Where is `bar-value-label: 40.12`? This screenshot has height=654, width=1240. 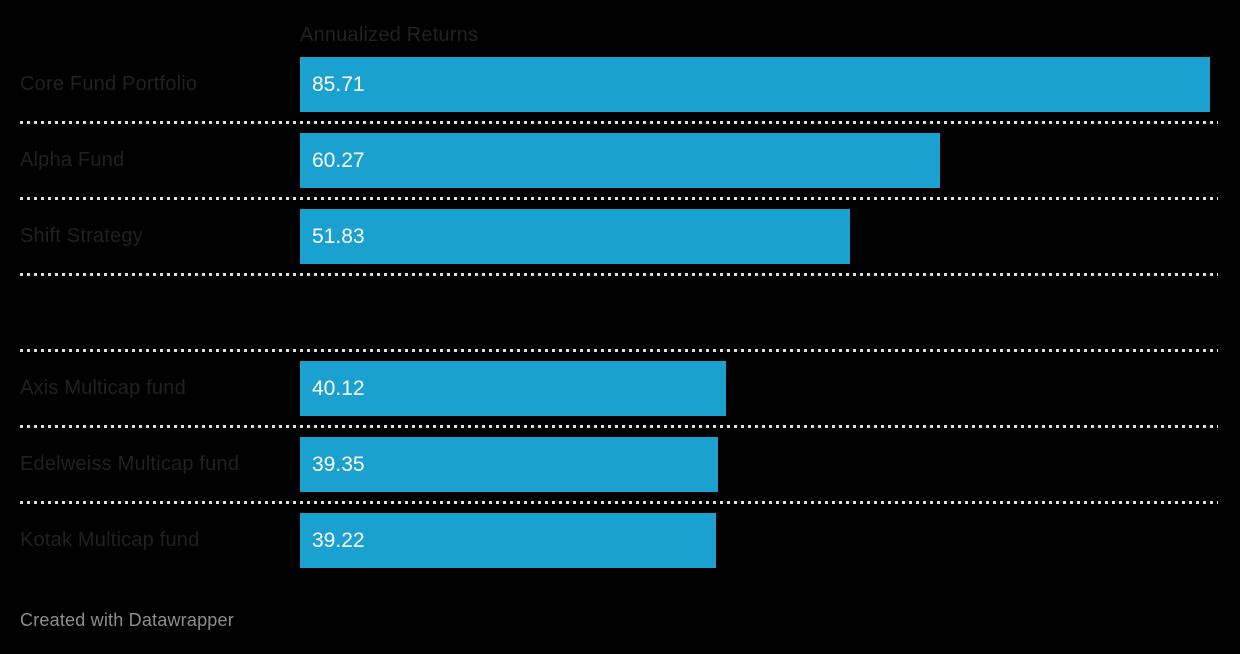 bar-value-label: 40.12 is located at coordinates (338, 388).